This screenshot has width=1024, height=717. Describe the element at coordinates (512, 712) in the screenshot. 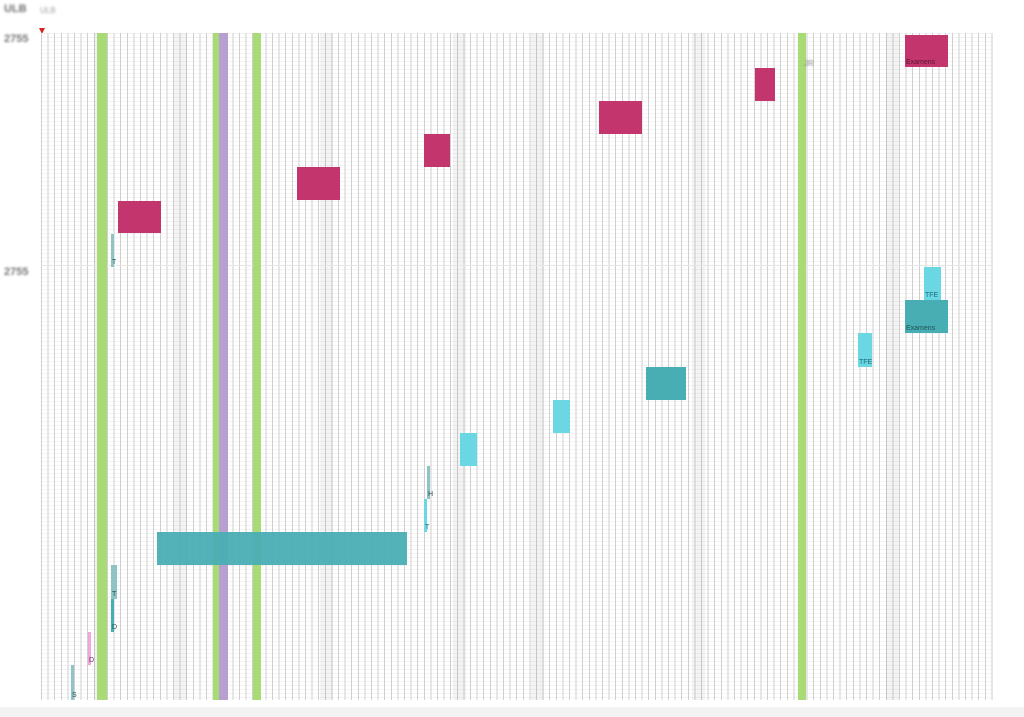

I see `horizontal-scrollbar` at that location.